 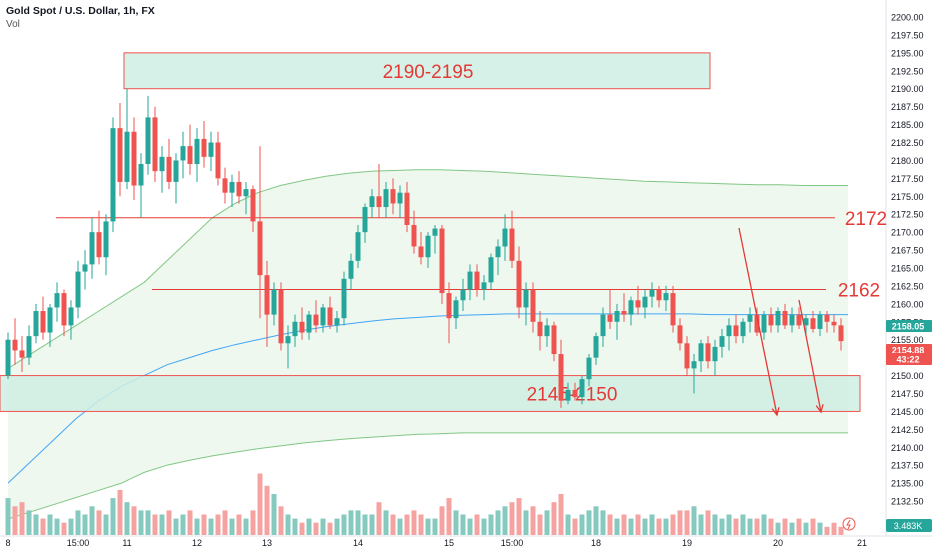 I want to click on price-tick-label: 2177.50, so click(x=907, y=179).